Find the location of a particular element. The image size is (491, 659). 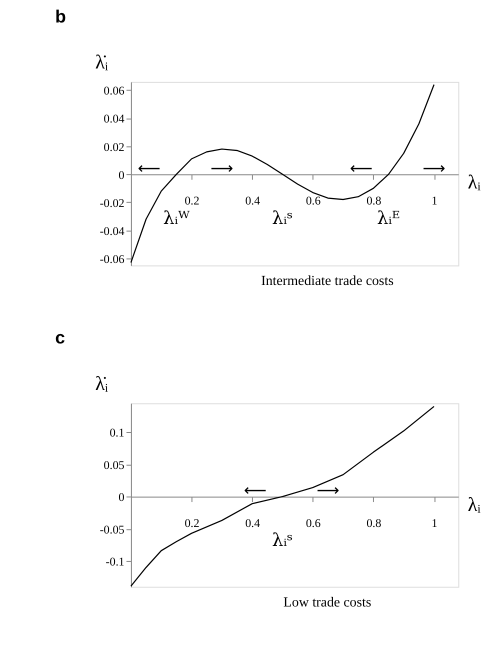

text: Low trade costs is located at coordinates (327, 603).